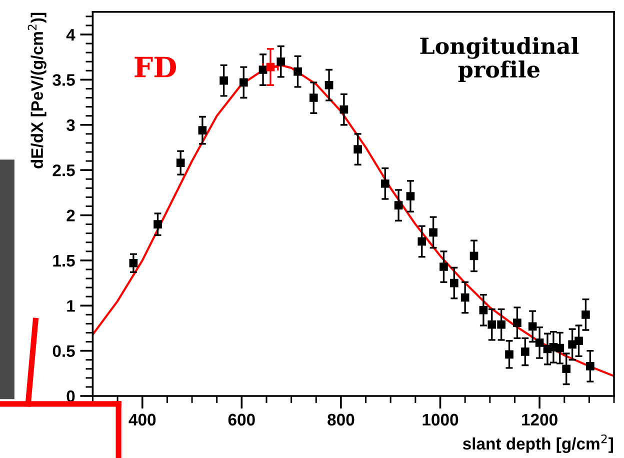  What do you see at coordinates (341, 420) in the screenshot?
I see `x-tick-label: 800` at bounding box center [341, 420].